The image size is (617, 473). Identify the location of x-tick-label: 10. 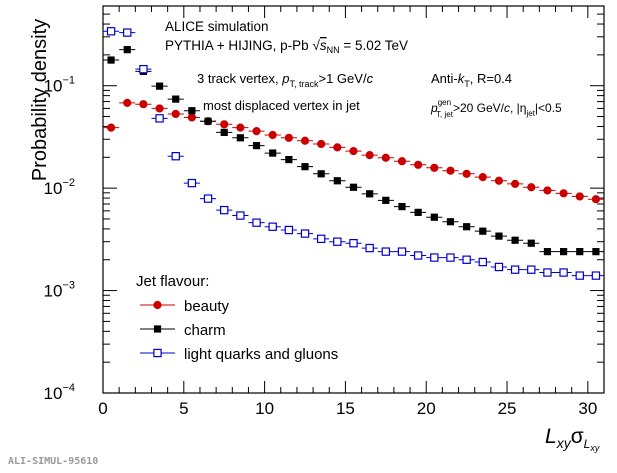
(264, 408).